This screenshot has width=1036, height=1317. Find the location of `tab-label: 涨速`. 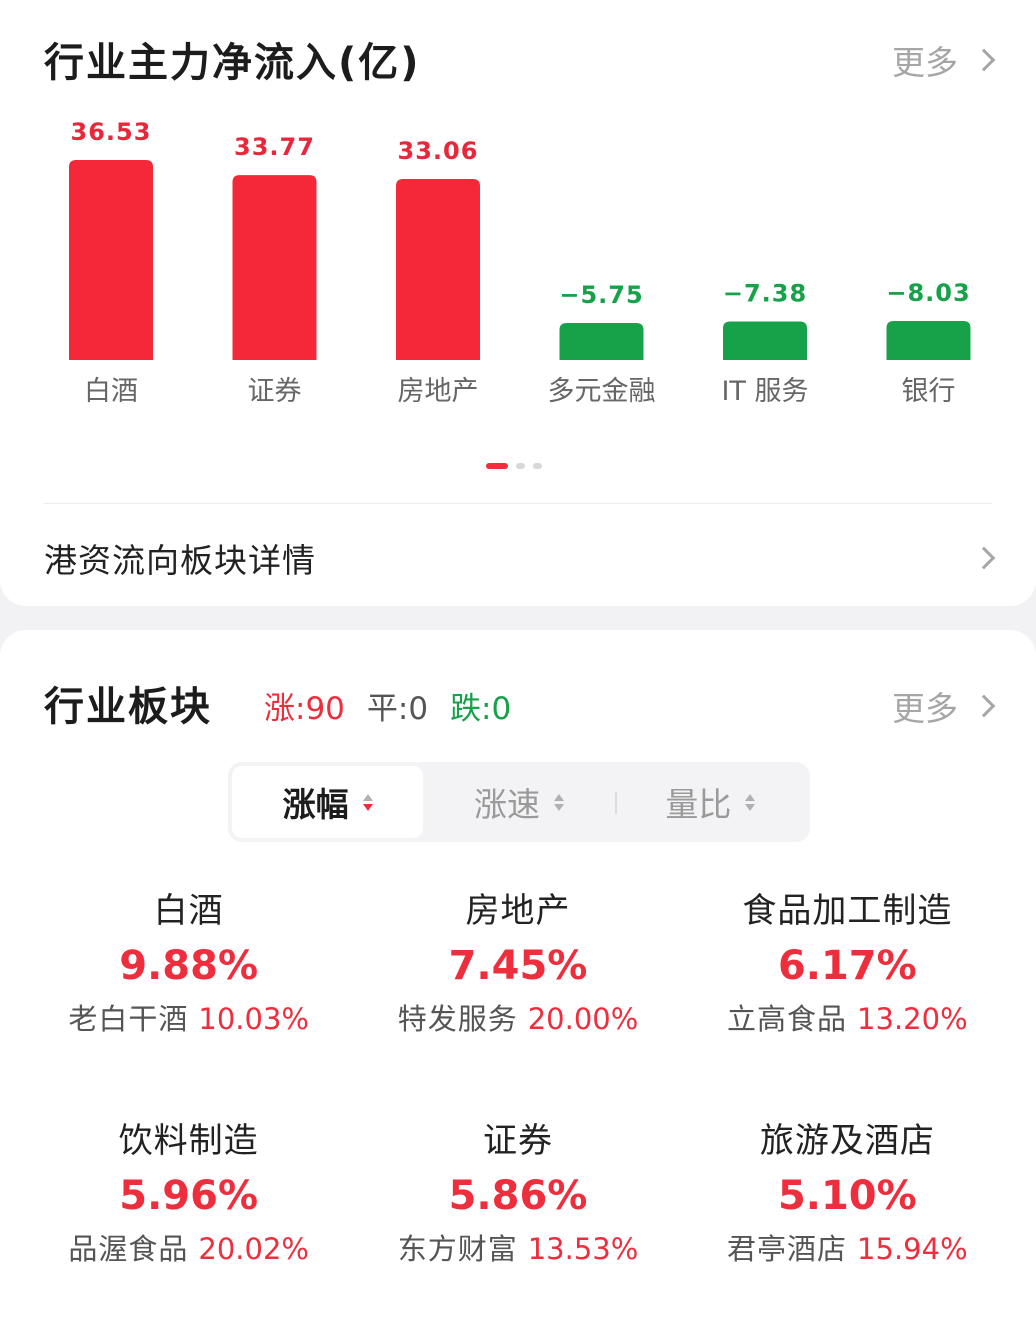

tab-label: 涨速 is located at coordinates (506, 804).